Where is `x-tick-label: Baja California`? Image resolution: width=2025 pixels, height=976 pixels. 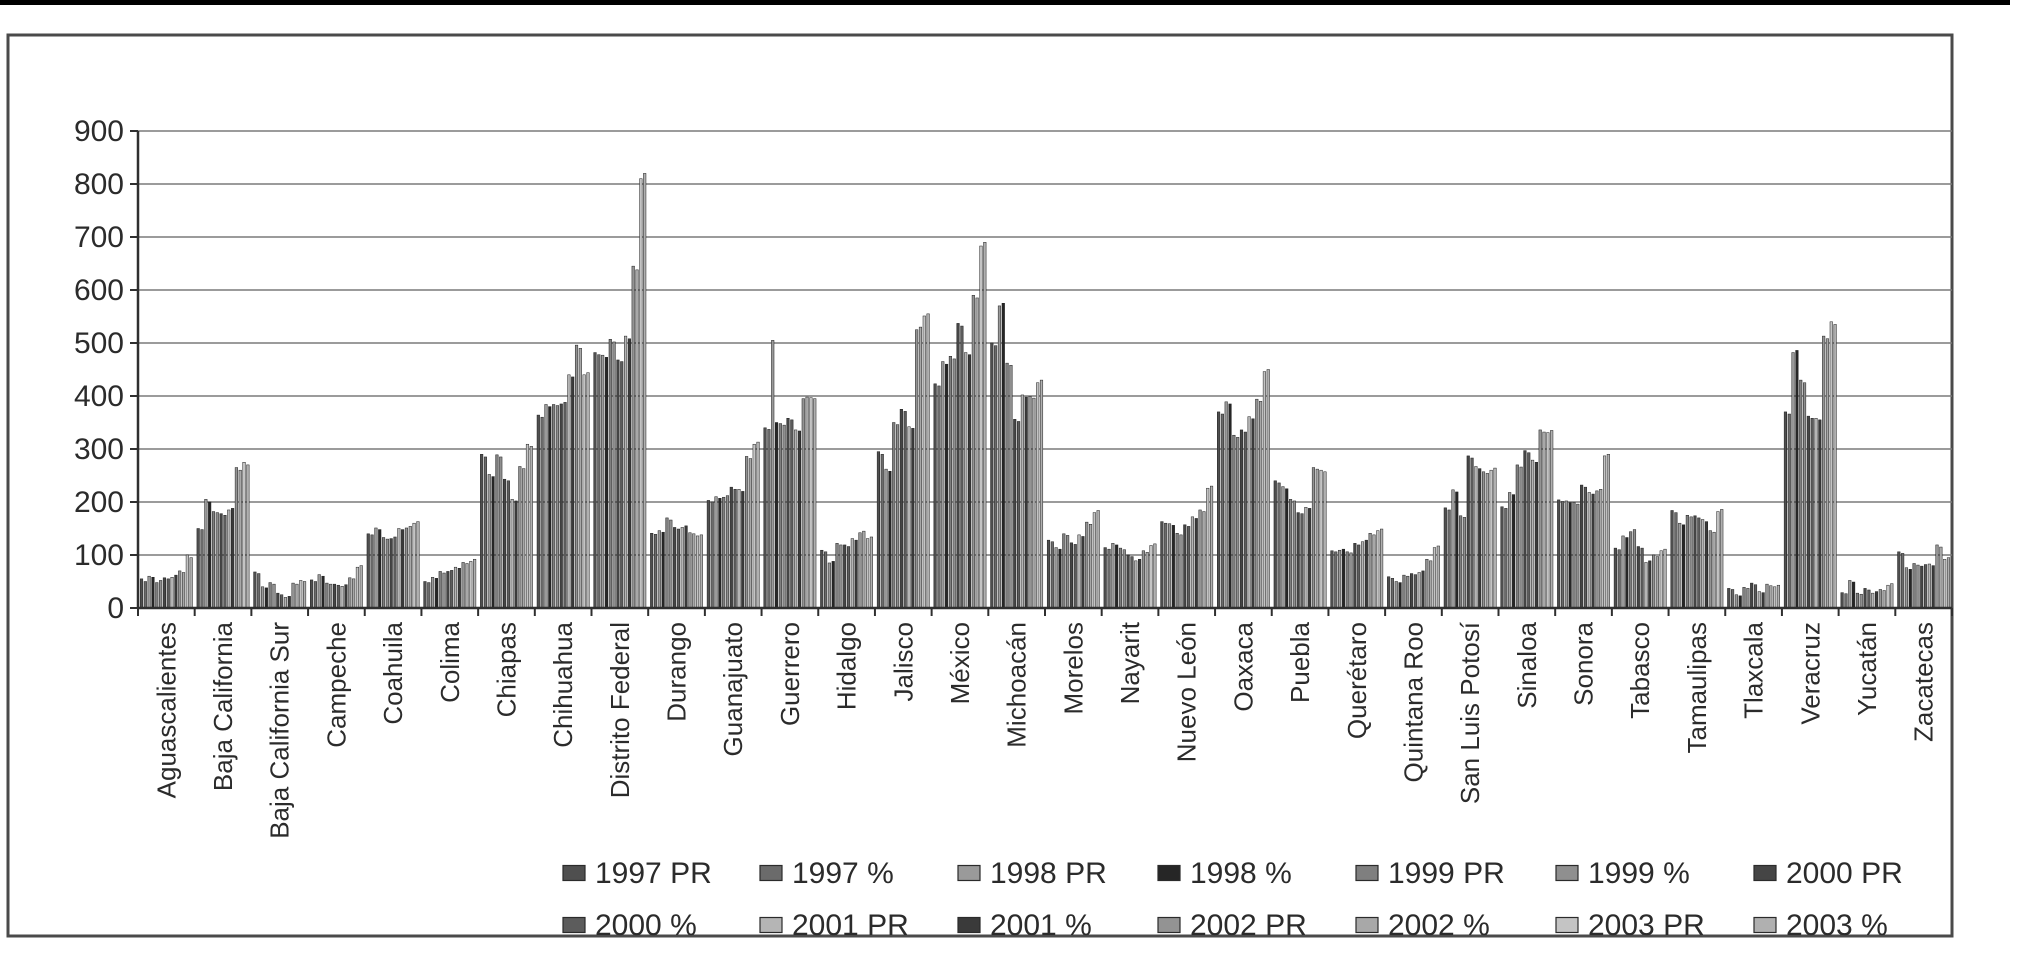
x-tick-label: Baja California is located at coordinates (223, 706).